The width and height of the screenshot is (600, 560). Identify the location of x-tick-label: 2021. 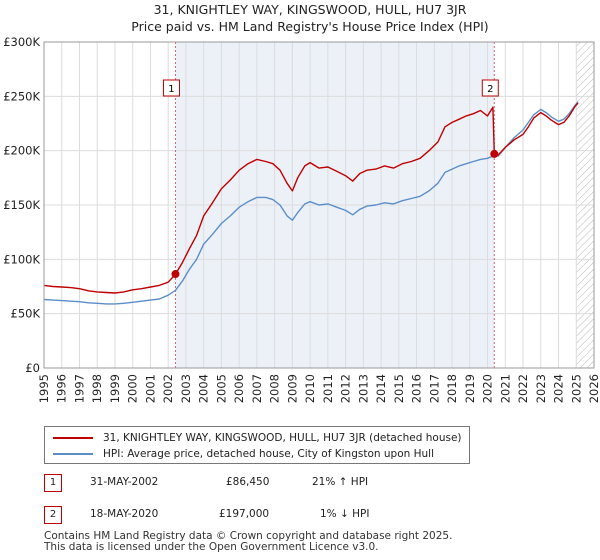
(505, 388).